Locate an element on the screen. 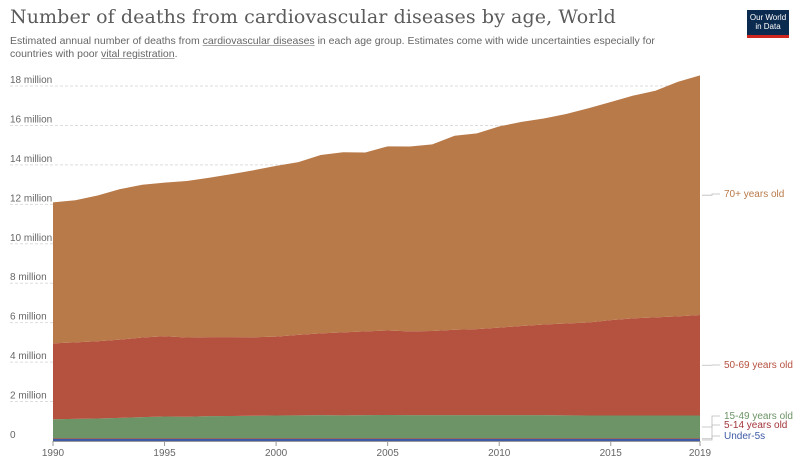 The height and width of the screenshot is (466, 800). label-15-49-years: 15-49 years old is located at coordinates (758, 416).